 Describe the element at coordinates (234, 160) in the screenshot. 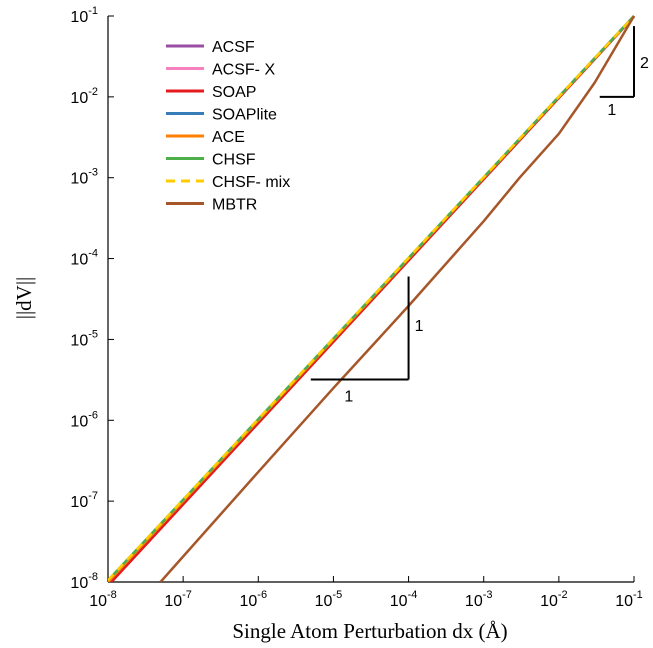

I see `legend-label: CHSF` at that location.